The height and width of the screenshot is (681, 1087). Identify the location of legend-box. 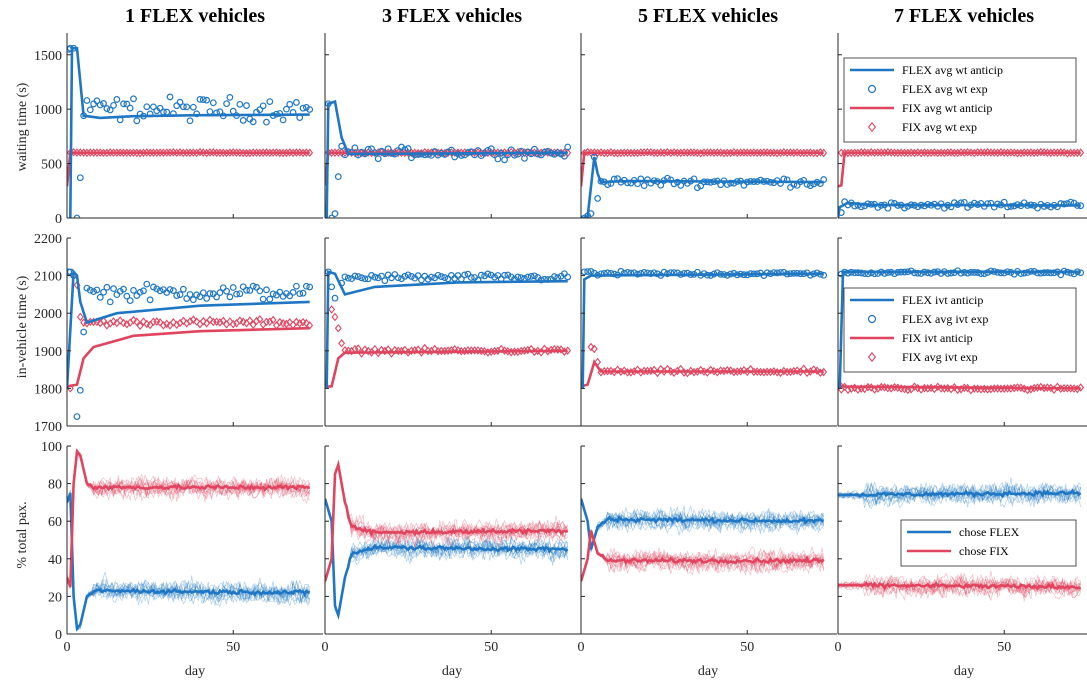
(988, 543).